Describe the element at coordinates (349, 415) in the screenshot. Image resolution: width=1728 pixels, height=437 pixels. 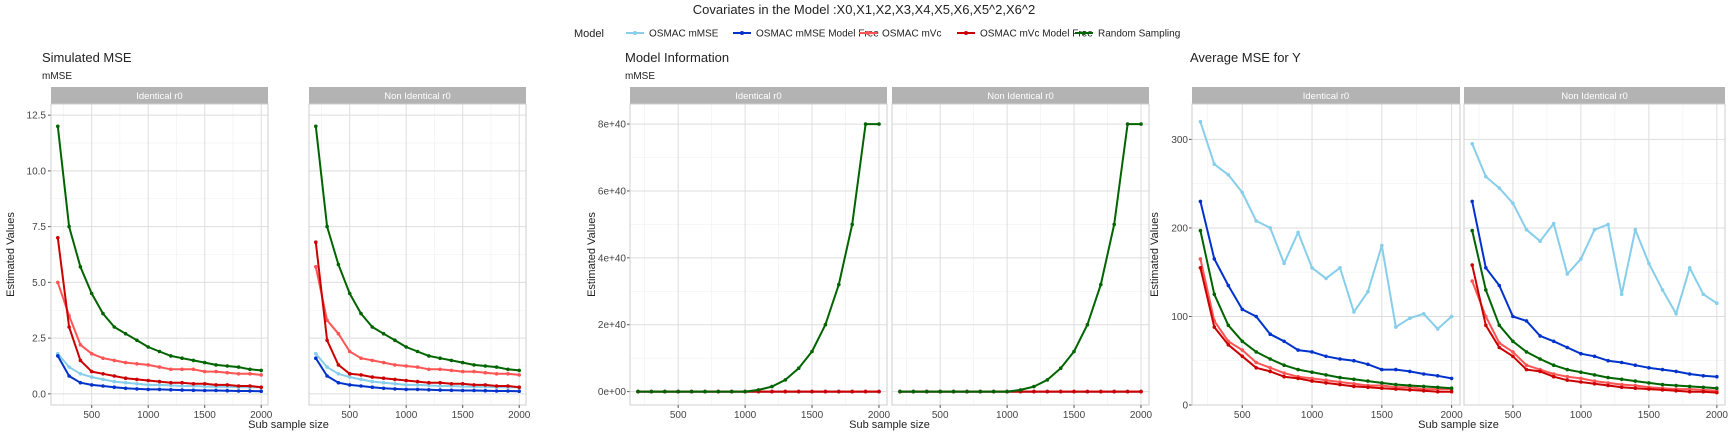
I see `x-tick-label: 500` at that location.